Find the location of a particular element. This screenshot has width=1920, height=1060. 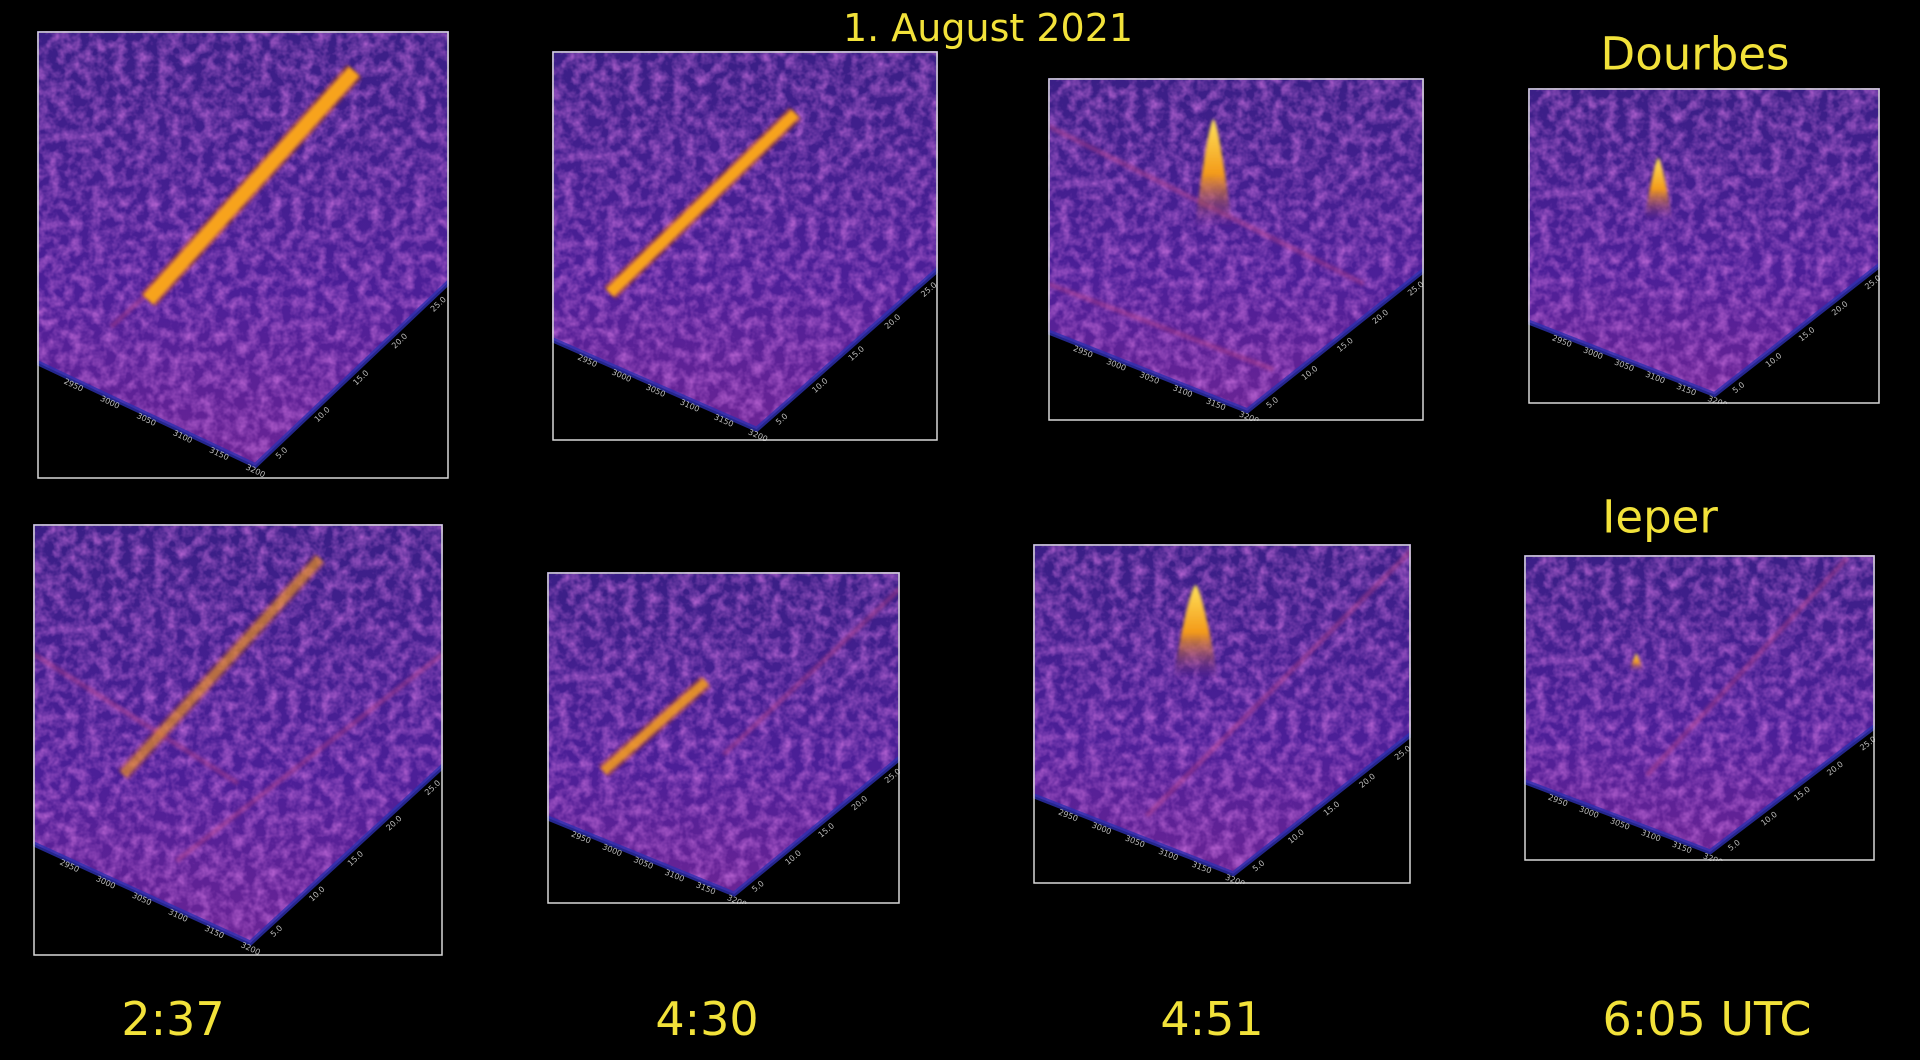

time-label: 2:37 is located at coordinates (173, 1019).